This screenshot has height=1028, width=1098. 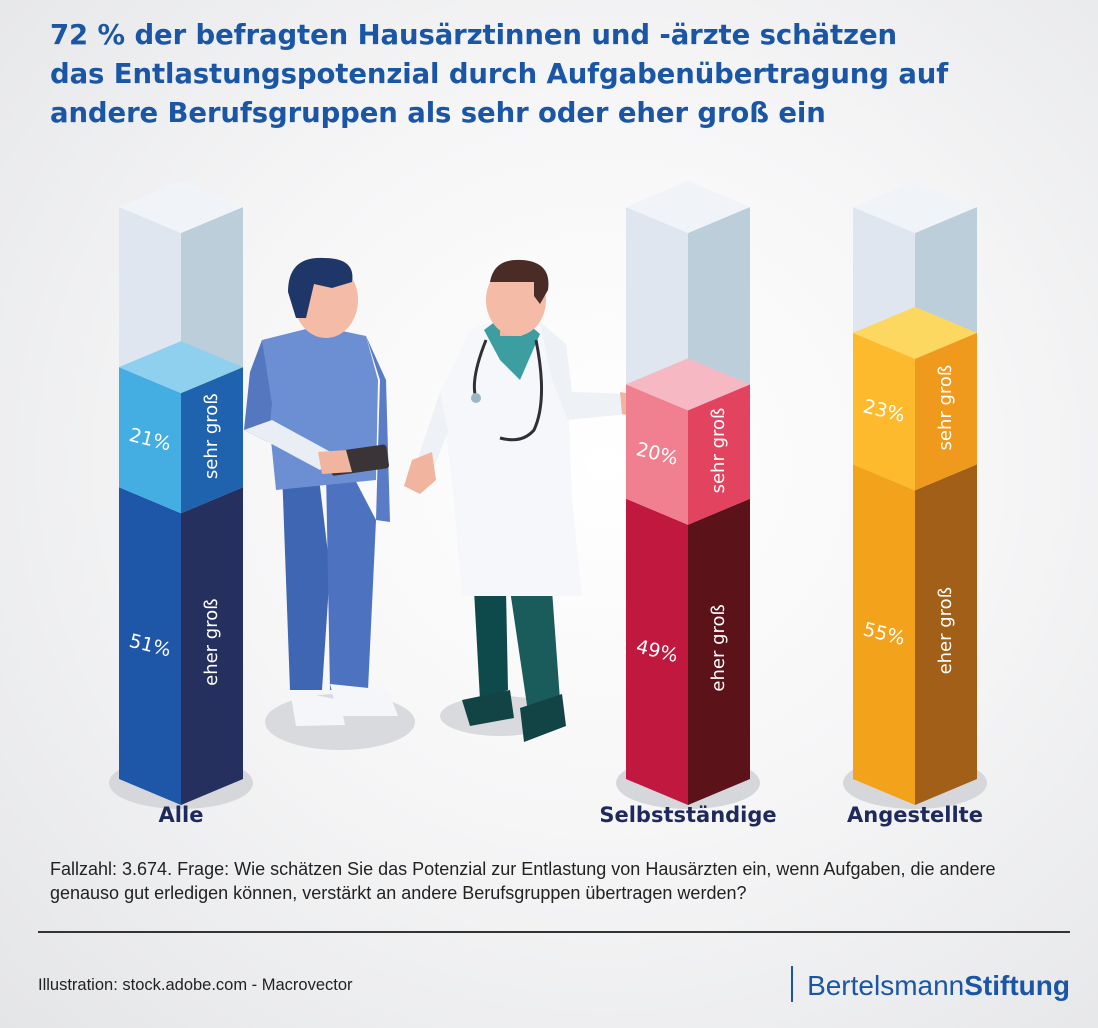 What do you see at coordinates (317, 708) in the screenshot?
I see `man-shoe-left` at bounding box center [317, 708].